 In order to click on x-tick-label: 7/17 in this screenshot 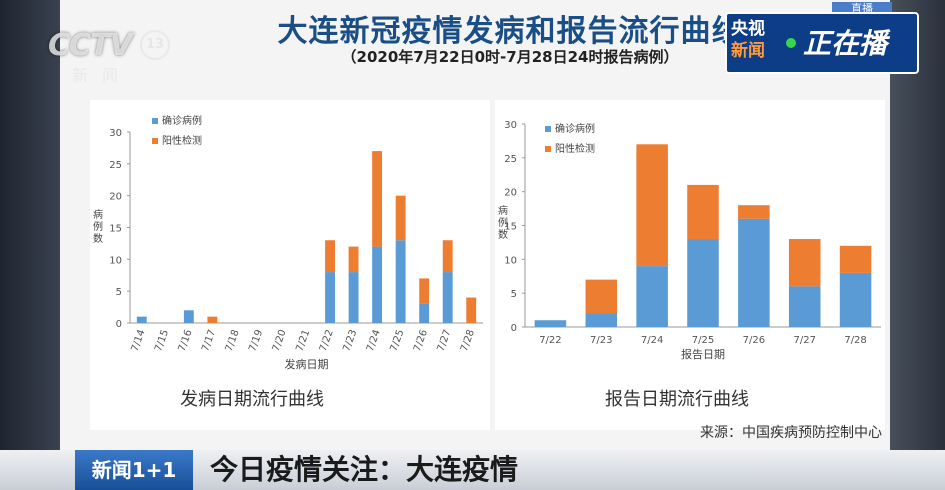, I will do `click(209, 340)`.